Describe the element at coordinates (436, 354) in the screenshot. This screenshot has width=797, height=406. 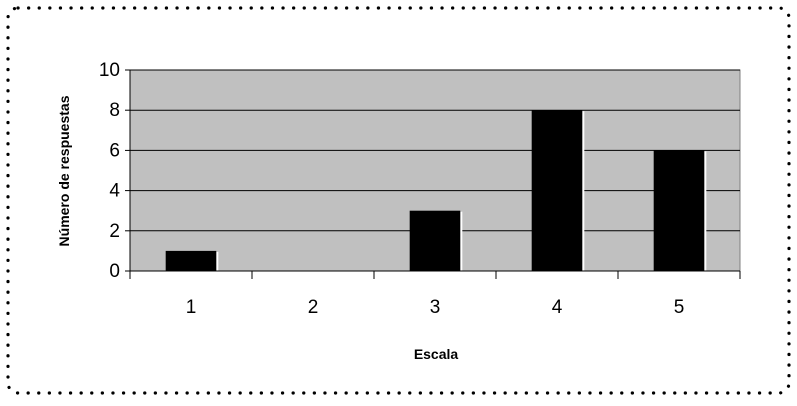
I see `x-axis-label: Escala` at that location.